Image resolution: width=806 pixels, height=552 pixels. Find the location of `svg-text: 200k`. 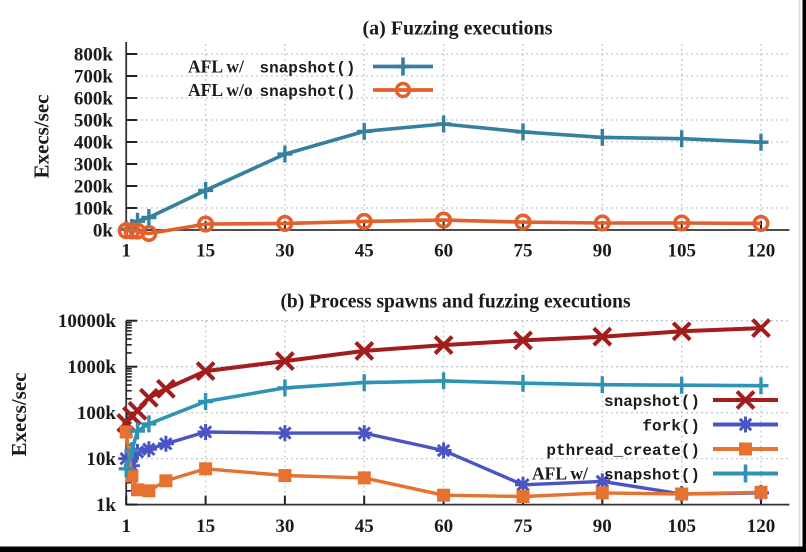

svg-text: 200k is located at coordinates (94, 187).